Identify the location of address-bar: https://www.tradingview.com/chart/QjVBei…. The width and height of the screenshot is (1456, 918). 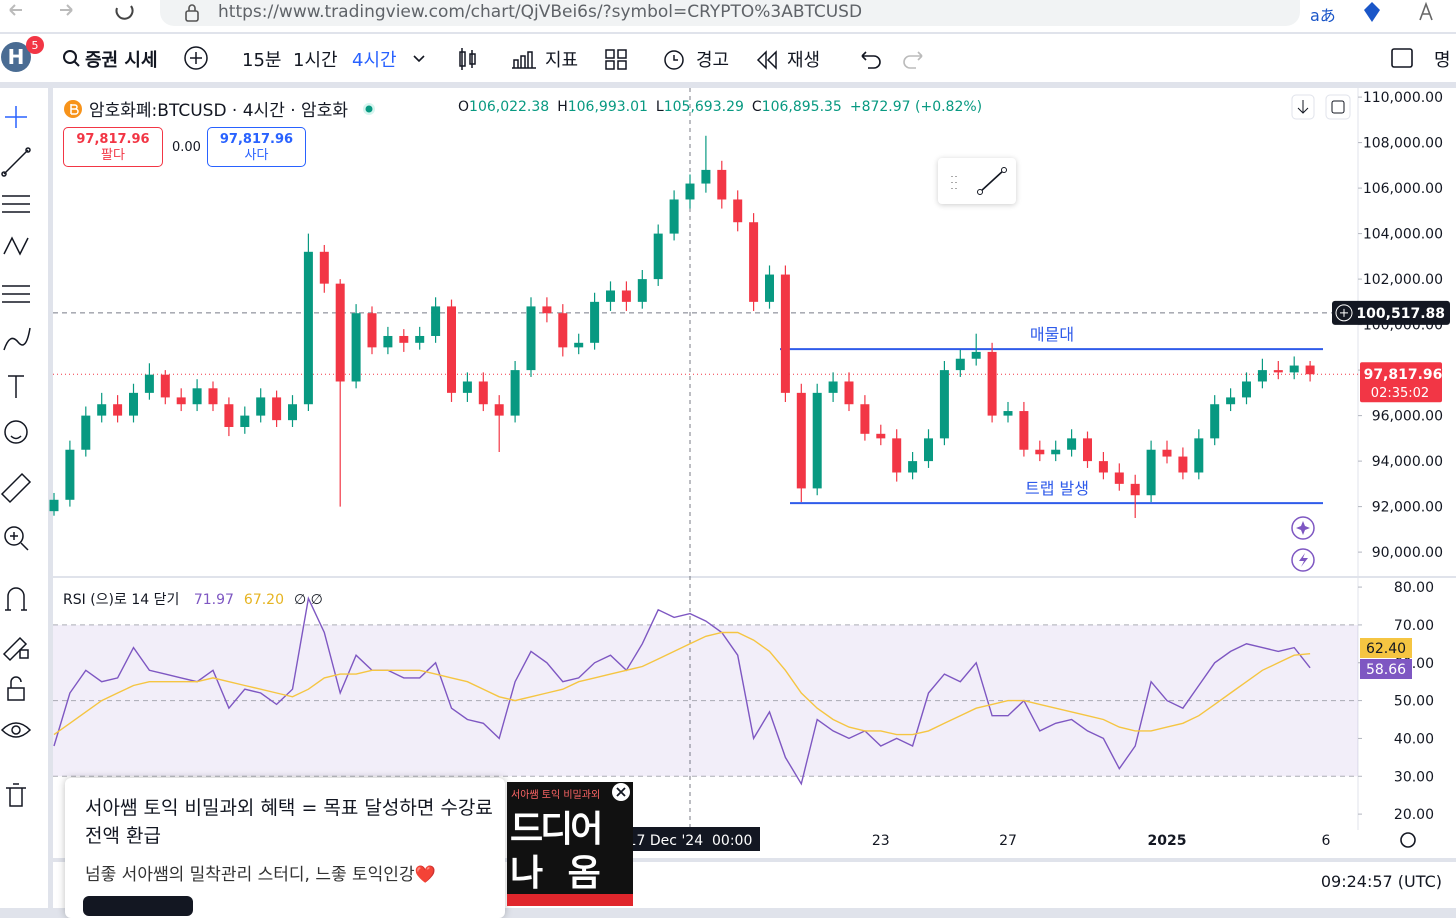
(730, 13).